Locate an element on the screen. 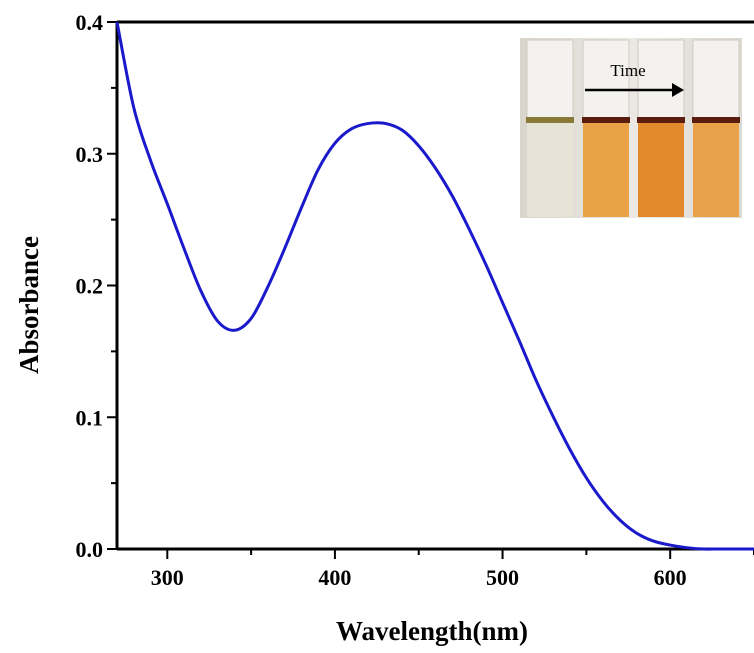 The height and width of the screenshot is (653, 754). y-tick-label: 0.4 is located at coordinates (90, 22).